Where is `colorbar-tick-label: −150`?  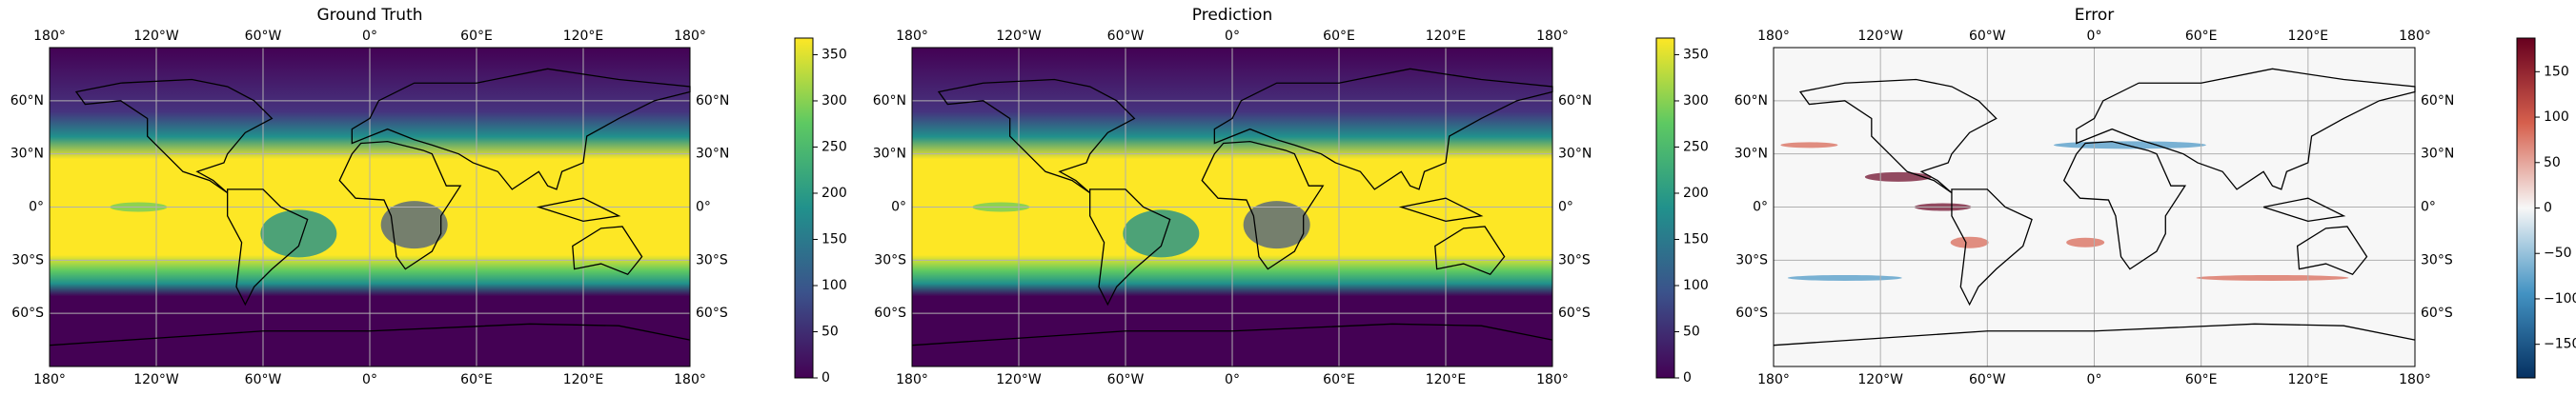
colorbar-tick-label: −150 is located at coordinates (2560, 345).